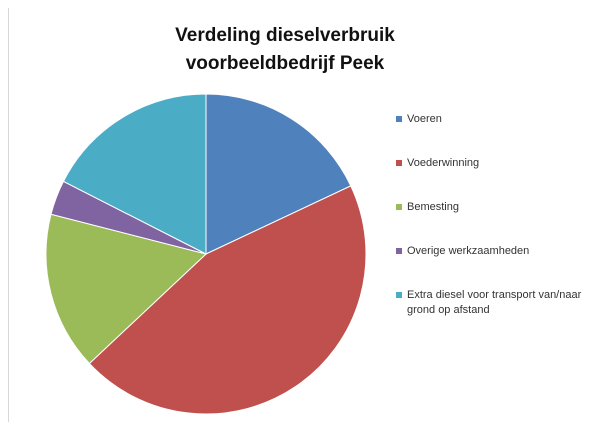  Describe the element at coordinates (433, 207) in the screenshot. I see `legend-label-bemesting: Bemesting` at that location.